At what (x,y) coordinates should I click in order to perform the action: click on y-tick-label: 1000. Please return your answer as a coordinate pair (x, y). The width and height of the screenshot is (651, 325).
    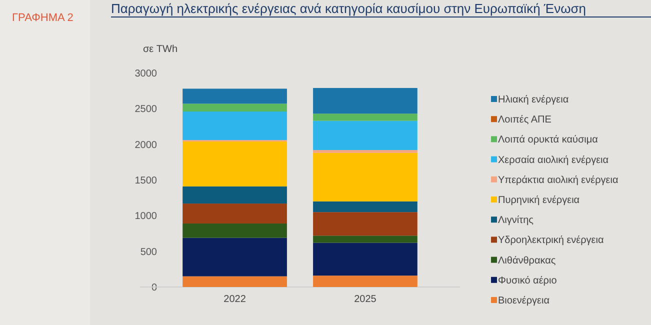
    Looking at the image, I should click on (146, 216).